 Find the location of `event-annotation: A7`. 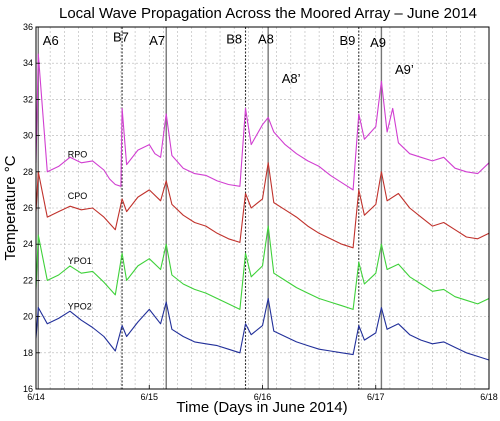

event-annotation: A7 is located at coordinates (157, 40).